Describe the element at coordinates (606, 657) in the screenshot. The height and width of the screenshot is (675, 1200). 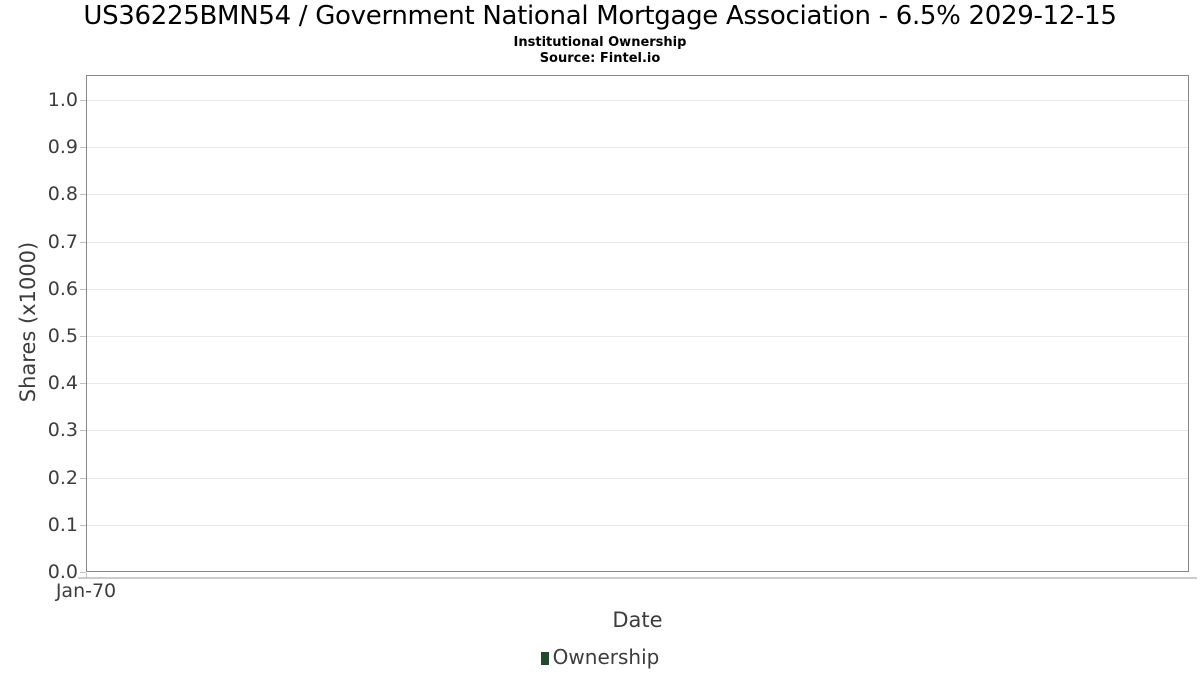
I see `legend-label-ownership: Ownership` at that location.